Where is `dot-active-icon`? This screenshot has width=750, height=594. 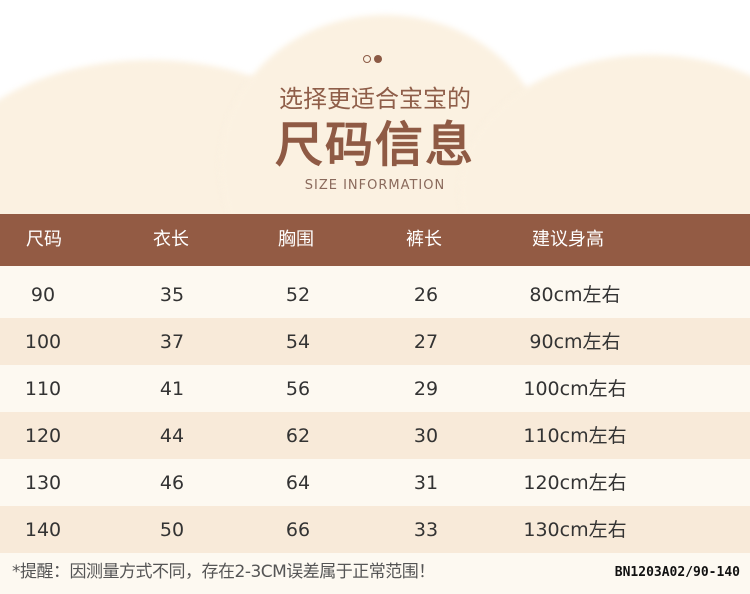 dot-active-icon is located at coordinates (378, 59).